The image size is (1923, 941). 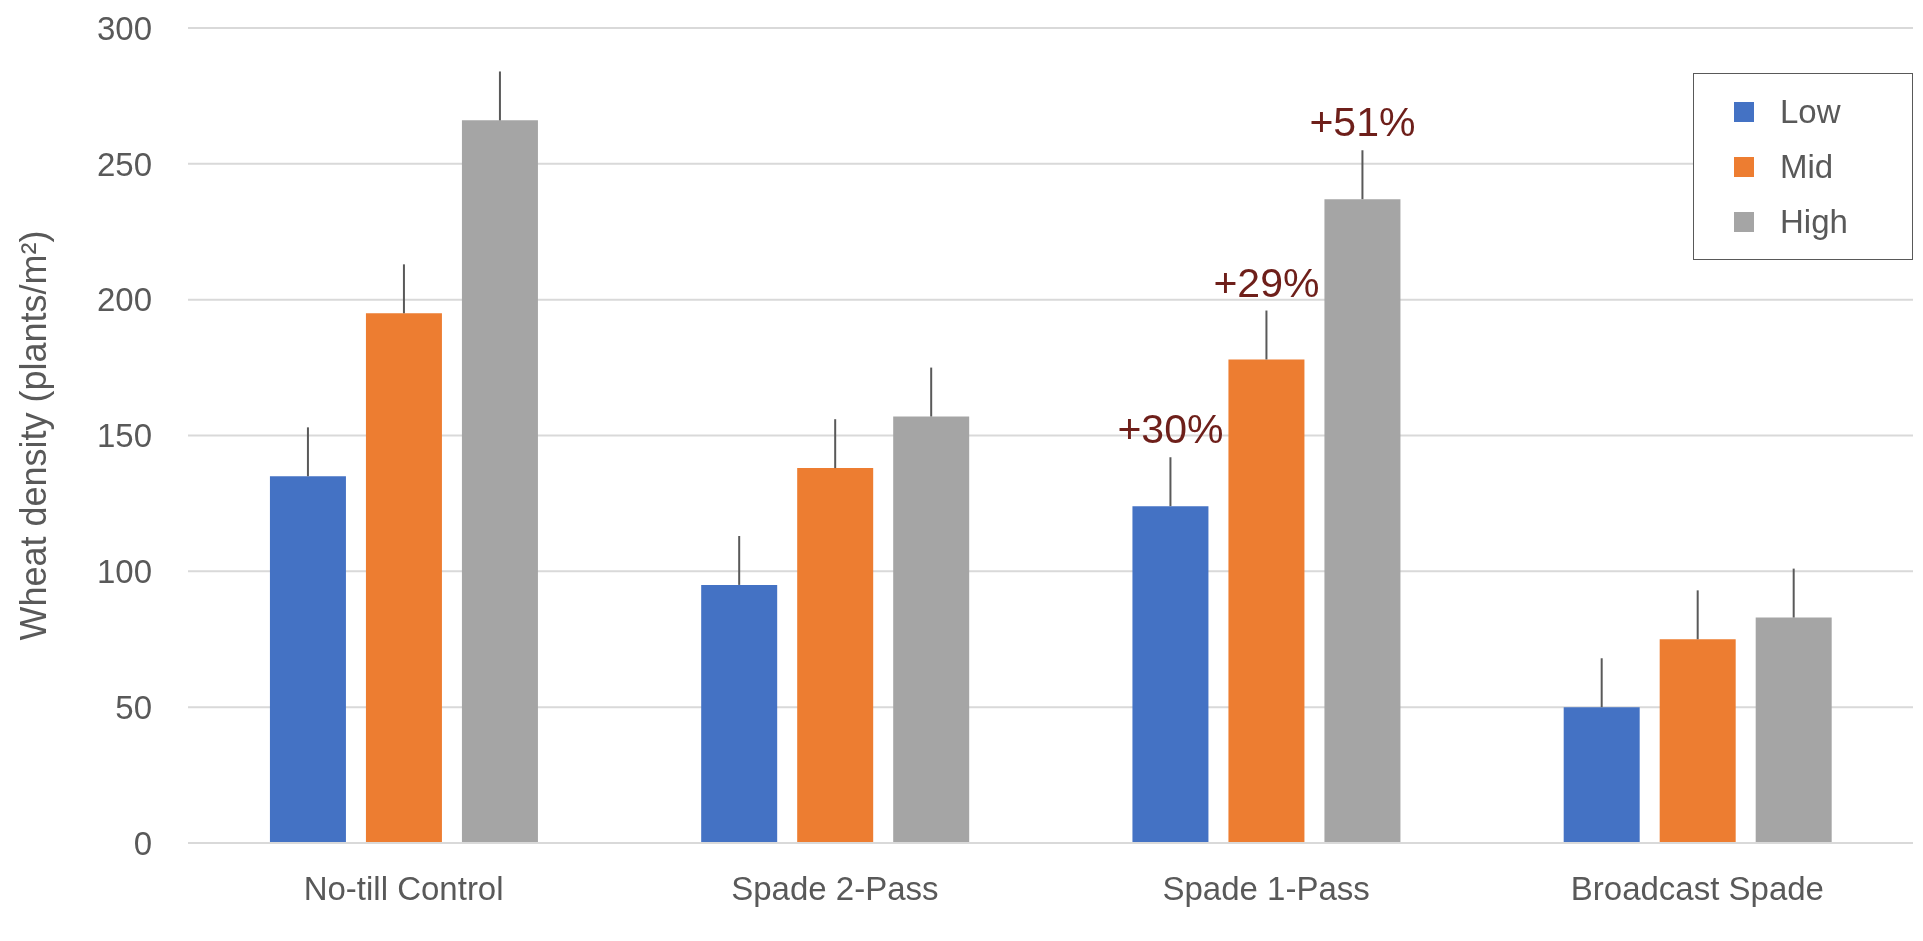 What do you see at coordinates (1807, 166) in the screenshot?
I see `legend-label: Mid` at bounding box center [1807, 166].